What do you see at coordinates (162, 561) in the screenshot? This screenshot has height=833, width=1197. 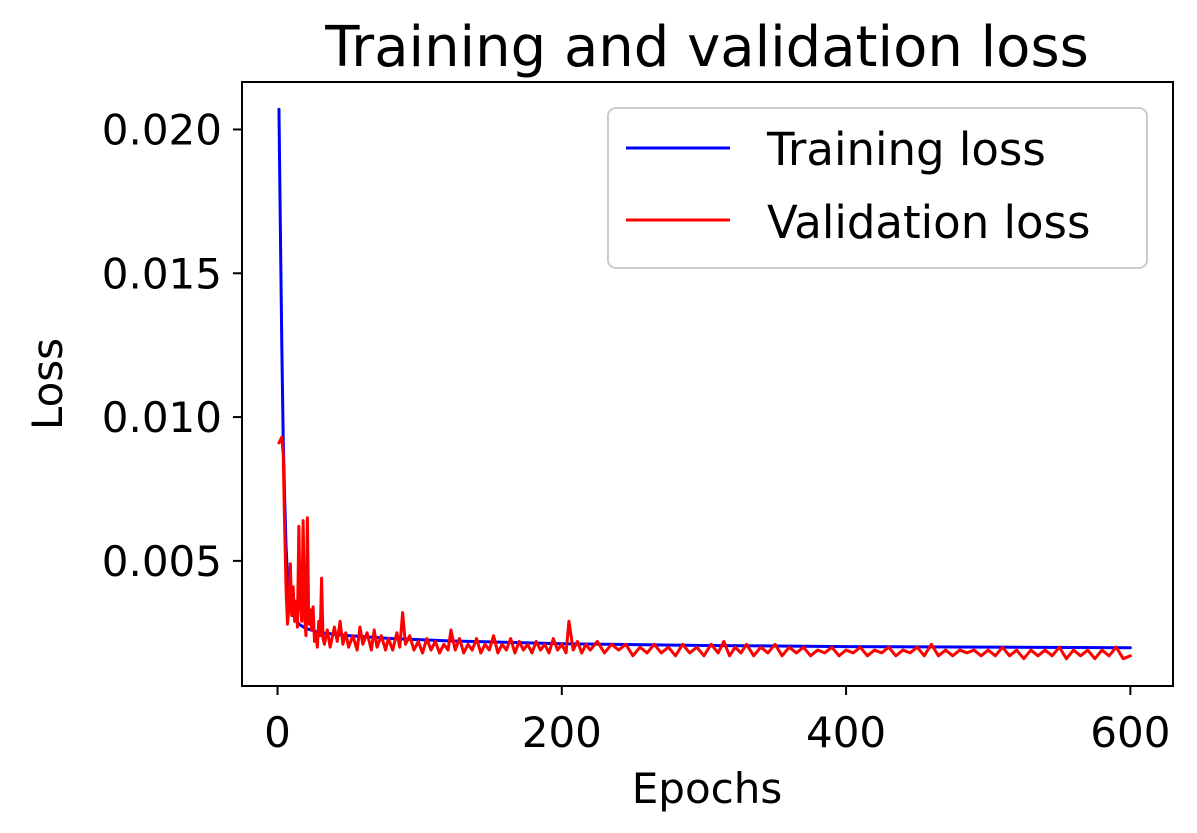 I see `y-tick-label: 0.005` at bounding box center [162, 561].